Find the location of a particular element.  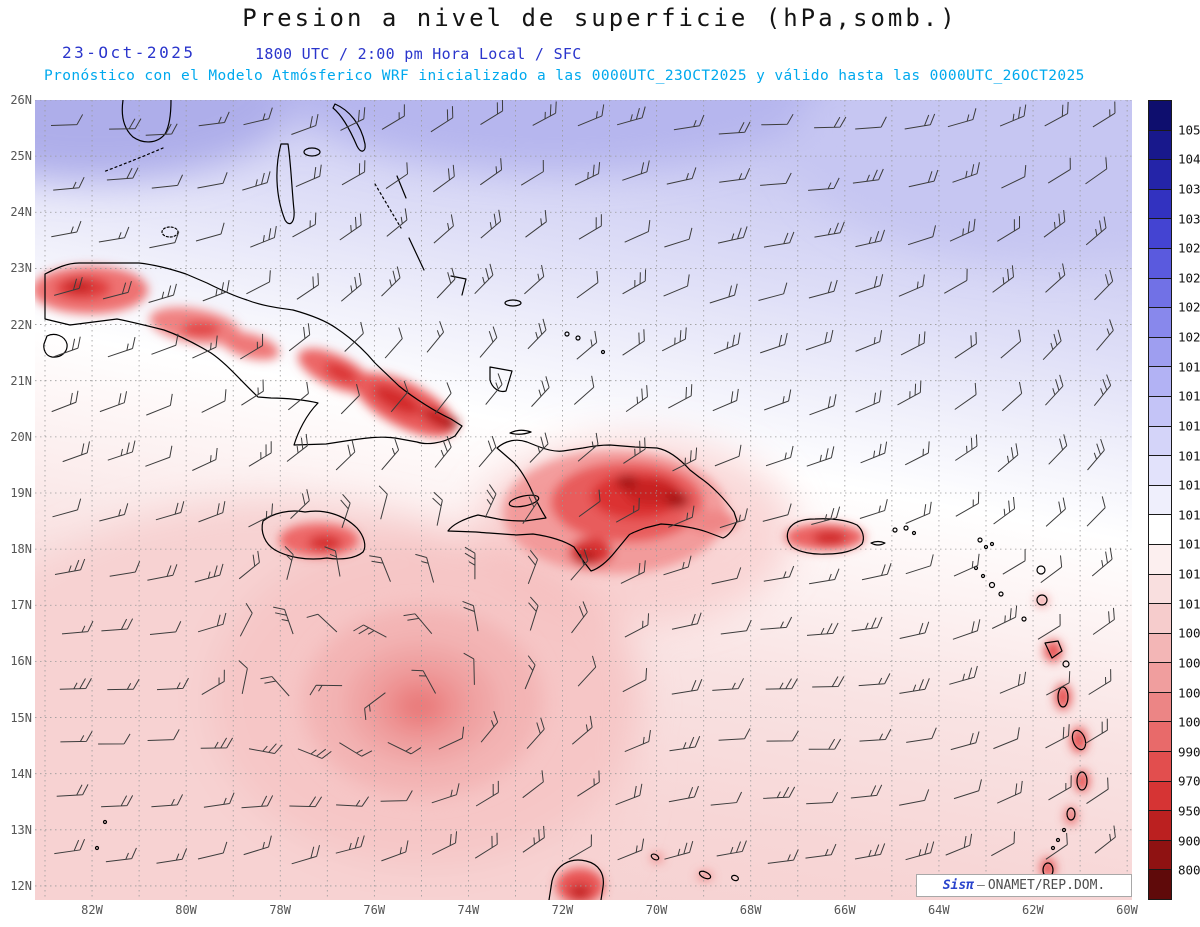

colorbar-label: 1013 is located at coordinates (1189, 544).